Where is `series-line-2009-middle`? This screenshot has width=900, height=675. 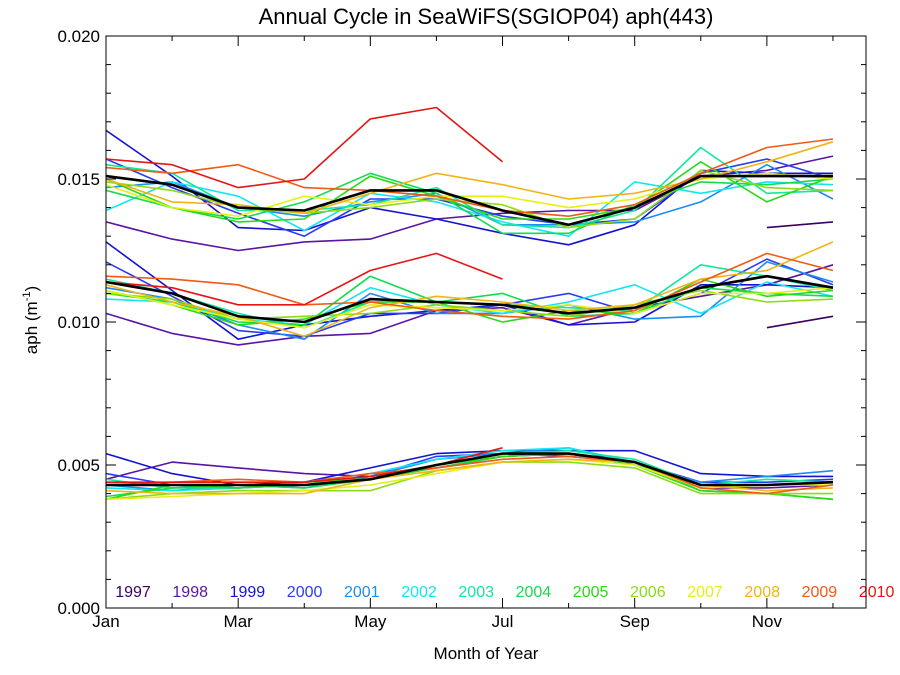 series-line-2009-middle is located at coordinates (469, 286).